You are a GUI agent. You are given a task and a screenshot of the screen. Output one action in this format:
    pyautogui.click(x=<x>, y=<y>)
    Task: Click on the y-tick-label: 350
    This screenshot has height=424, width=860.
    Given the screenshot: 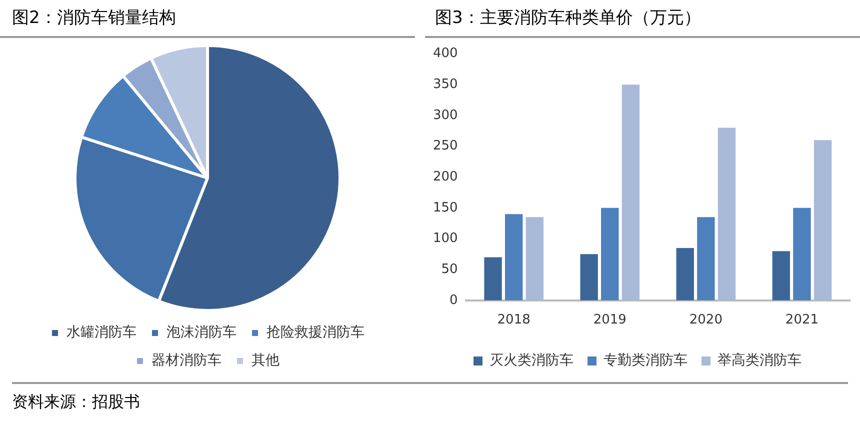 What is the action you would take?
    pyautogui.click(x=445, y=84)
    